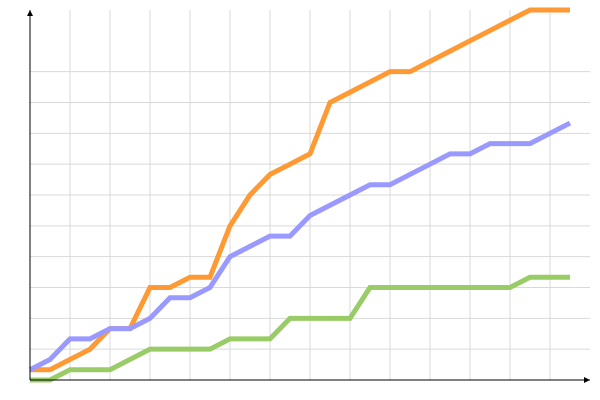 Image resolution: width=600 pixels, height=400 pixels. I want to click on y-axis-arrow-icon, so click(30, 13).